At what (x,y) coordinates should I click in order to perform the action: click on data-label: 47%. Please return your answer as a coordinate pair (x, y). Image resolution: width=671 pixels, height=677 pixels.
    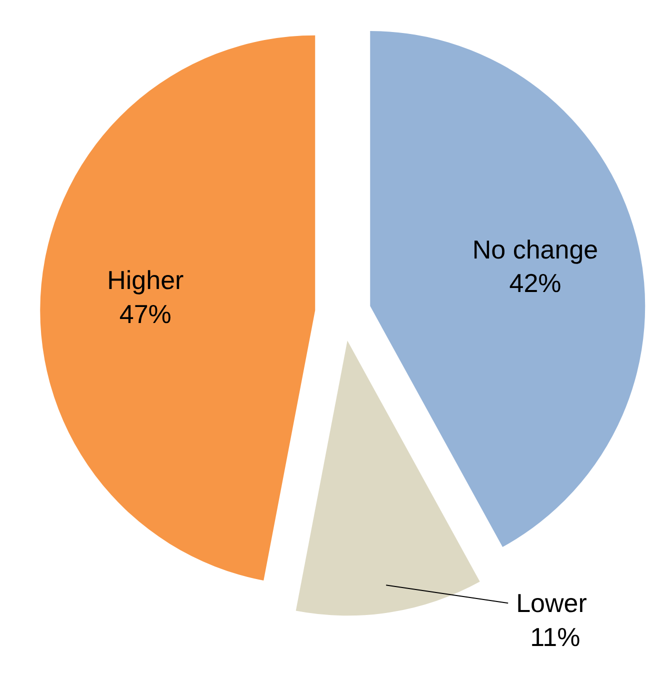
    Looking at the image, I should click on (145, 313).